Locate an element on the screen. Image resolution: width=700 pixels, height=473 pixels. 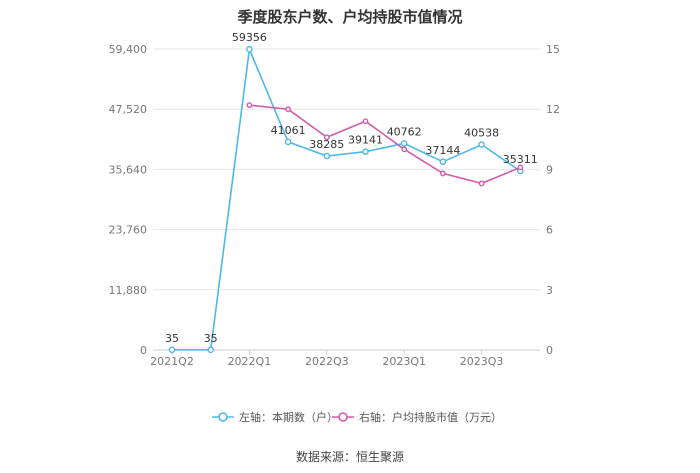
source-note: 数据来源：恒生聚源 is located at coordinates (349, 457).